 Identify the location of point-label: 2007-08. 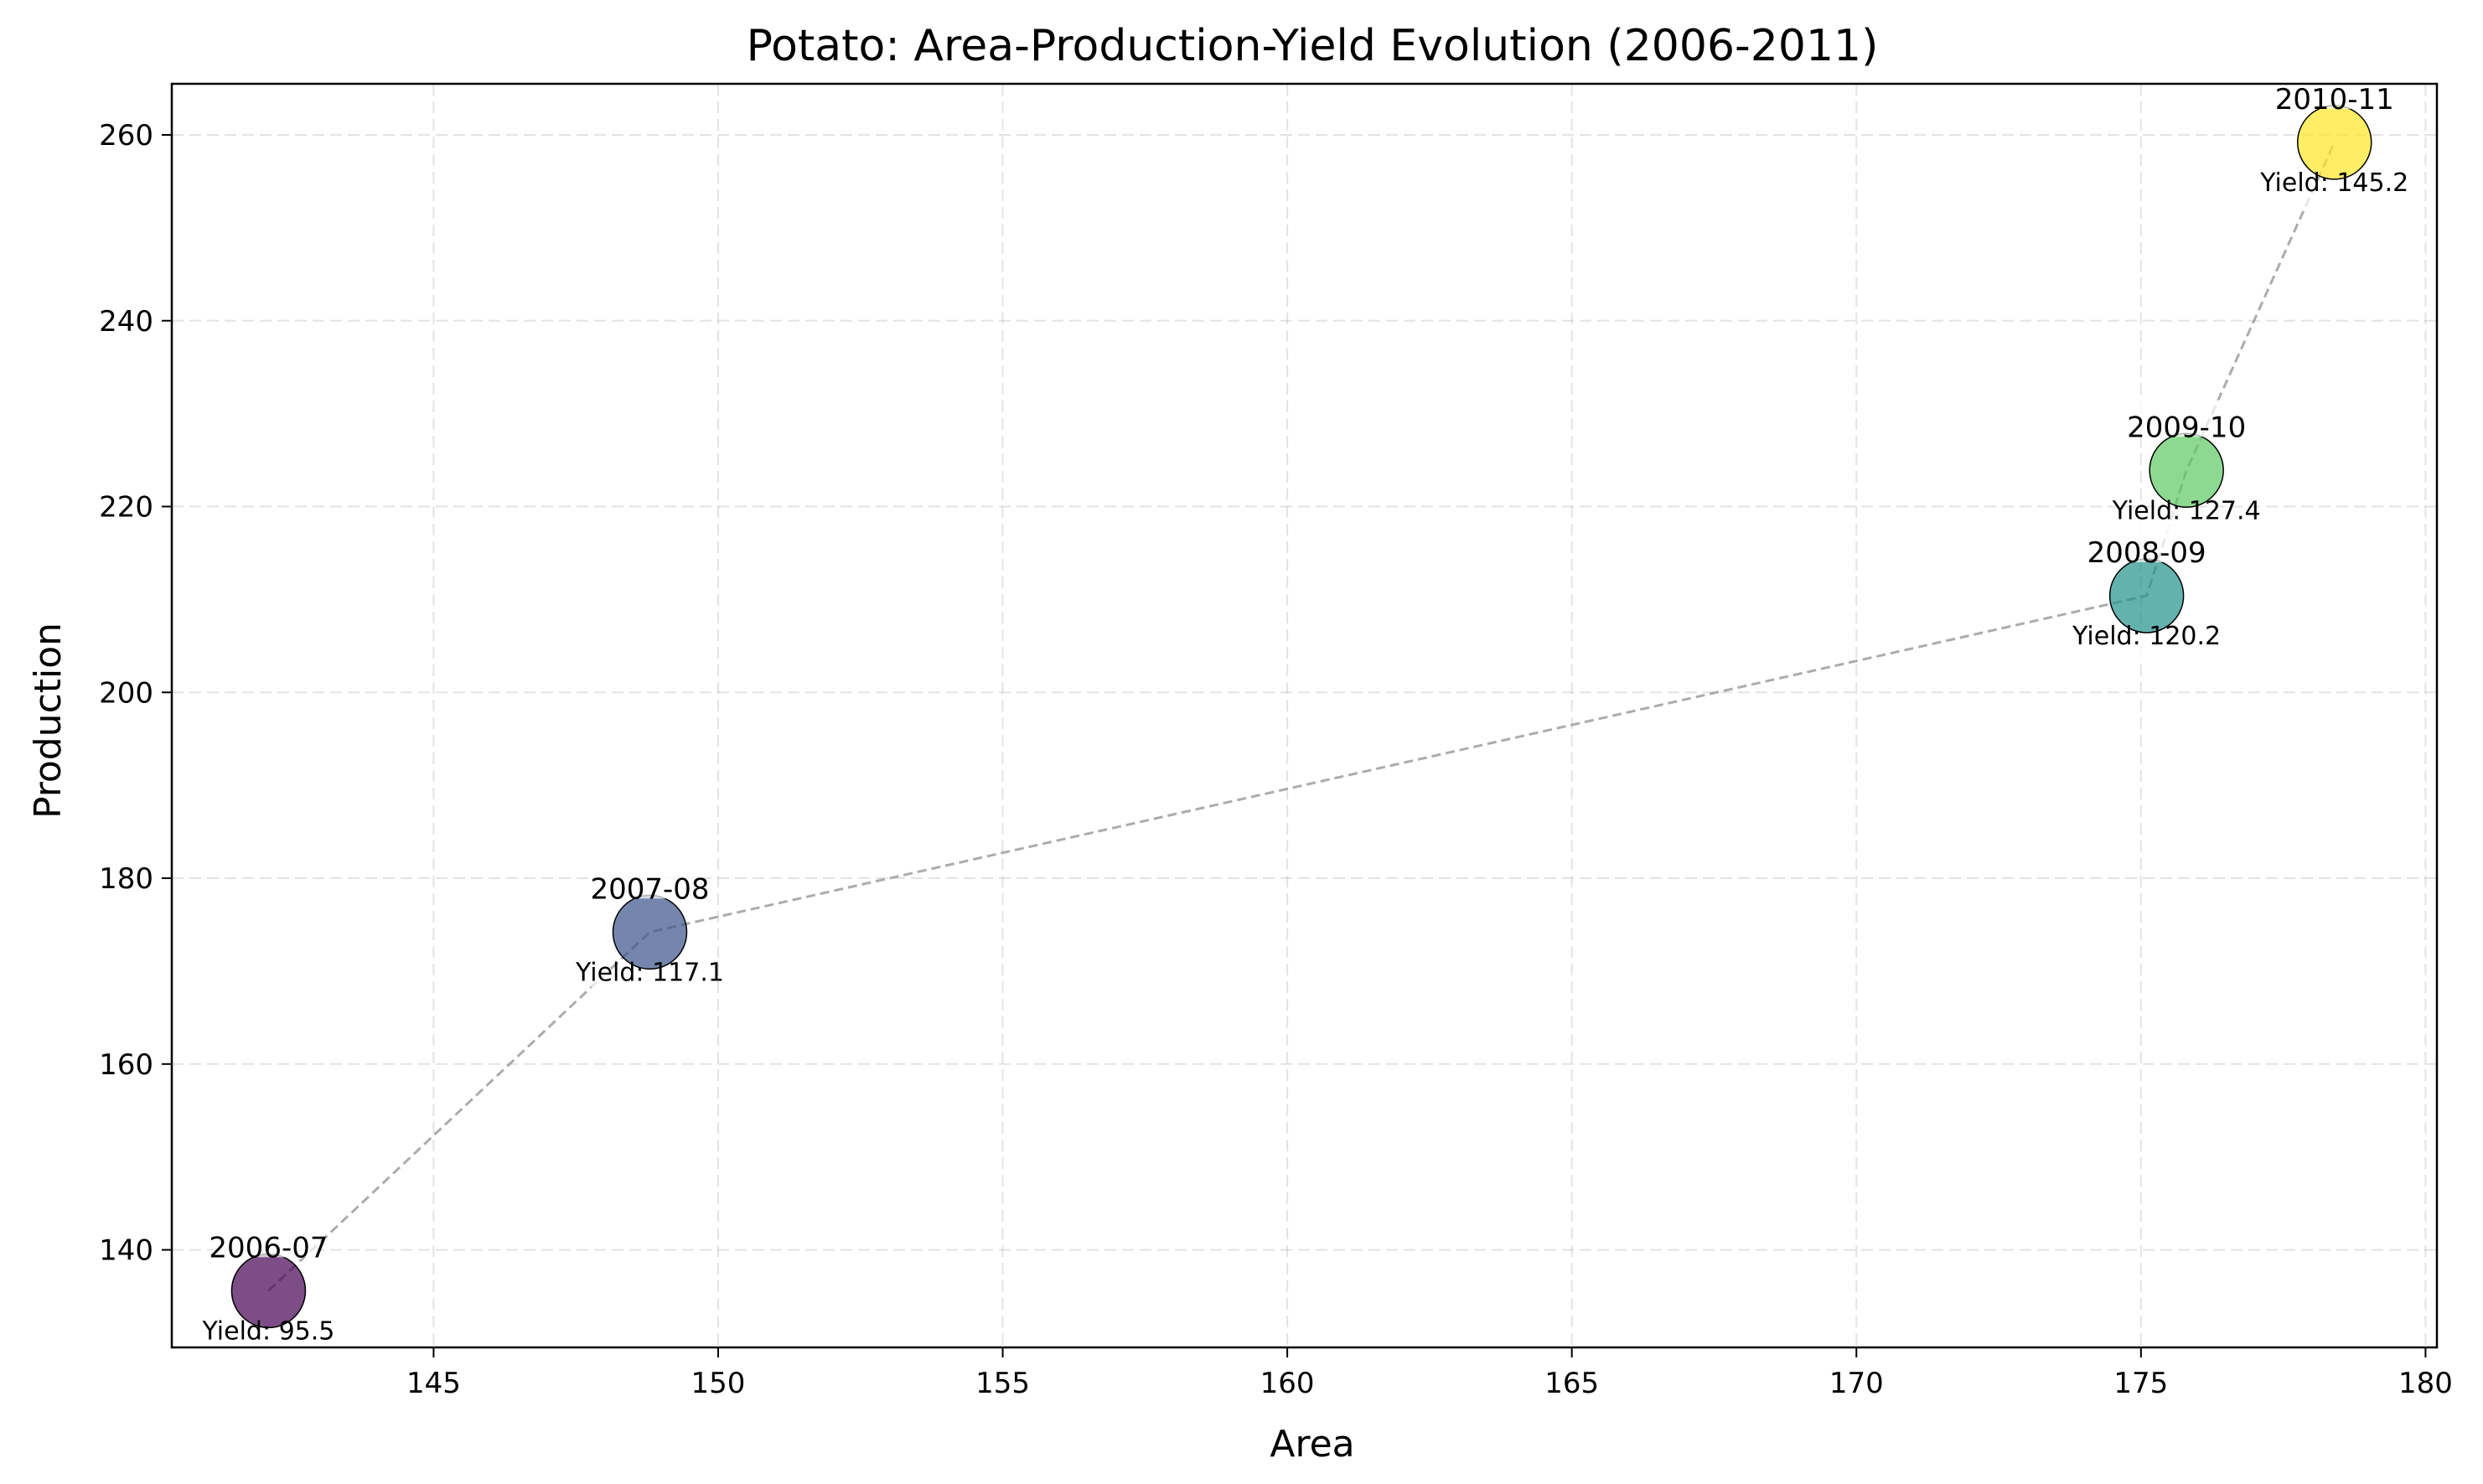
(649, 889).